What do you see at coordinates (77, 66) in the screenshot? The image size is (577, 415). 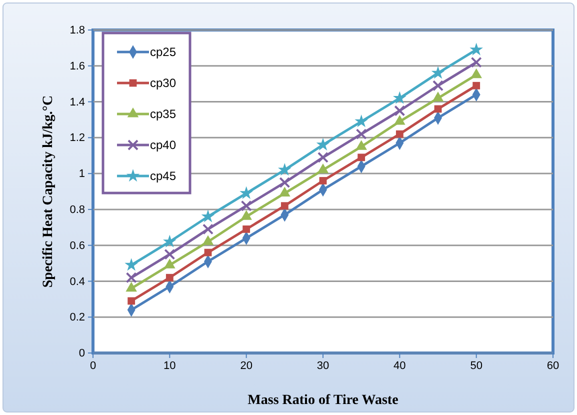 I see `y-tick-label: 1.6` at bounding box center [77, 66].